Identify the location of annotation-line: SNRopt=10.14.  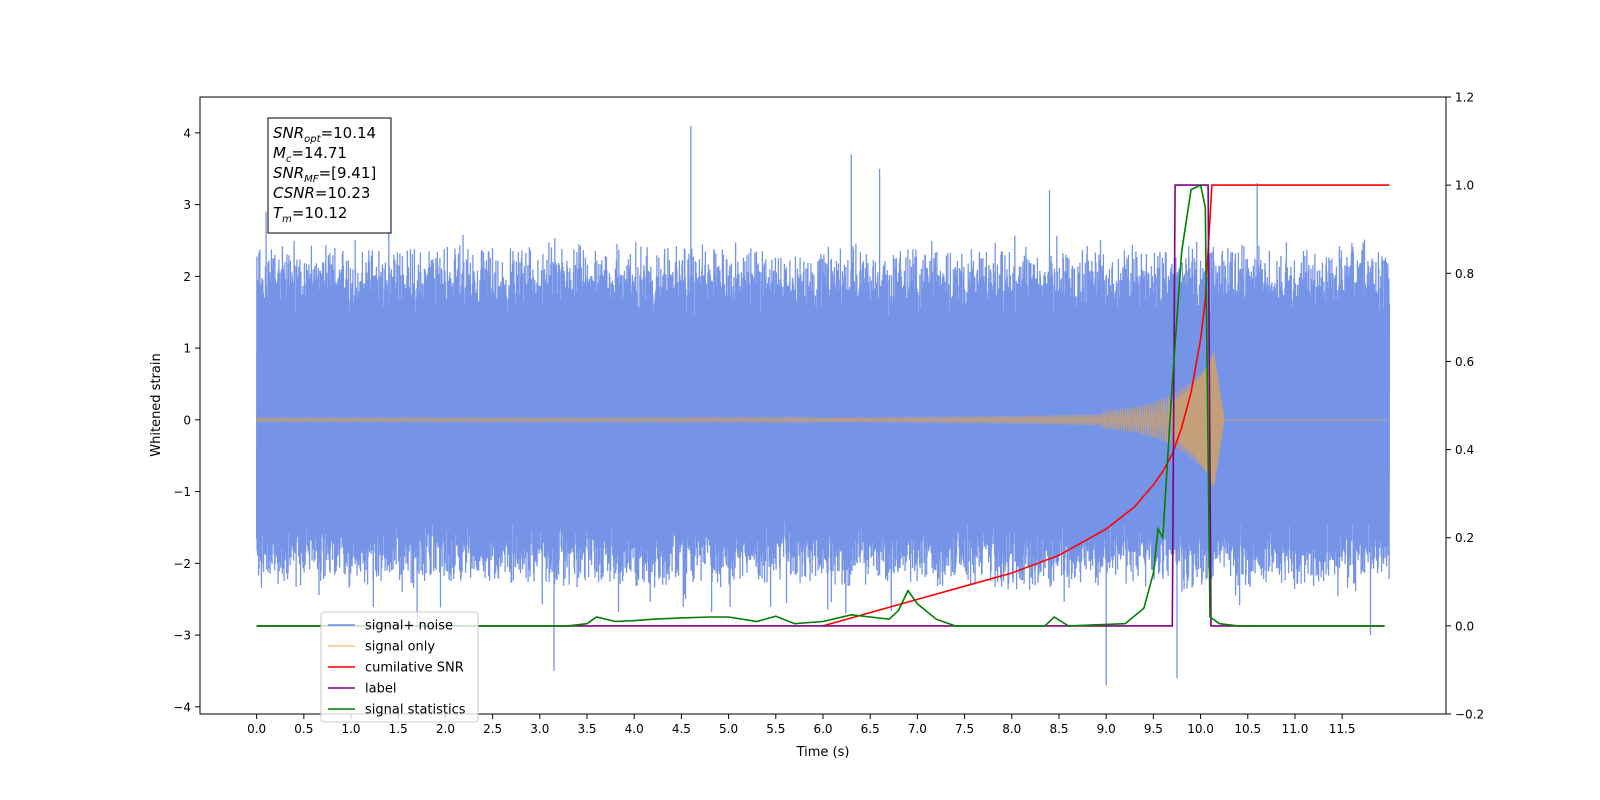
(324, 134).